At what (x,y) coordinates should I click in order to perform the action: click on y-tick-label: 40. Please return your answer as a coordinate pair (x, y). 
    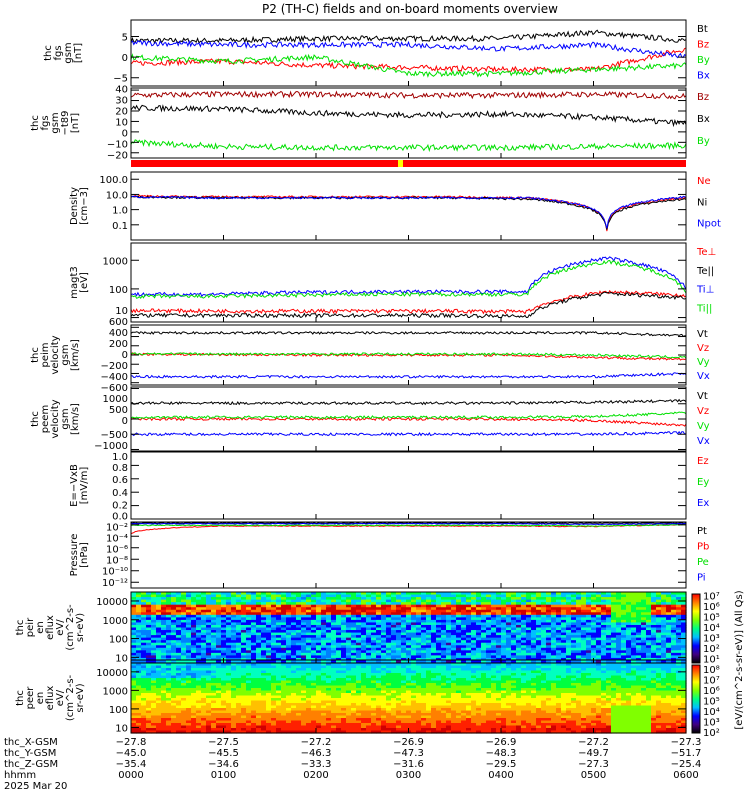
    Looking at the image, I should click on (121, 90).